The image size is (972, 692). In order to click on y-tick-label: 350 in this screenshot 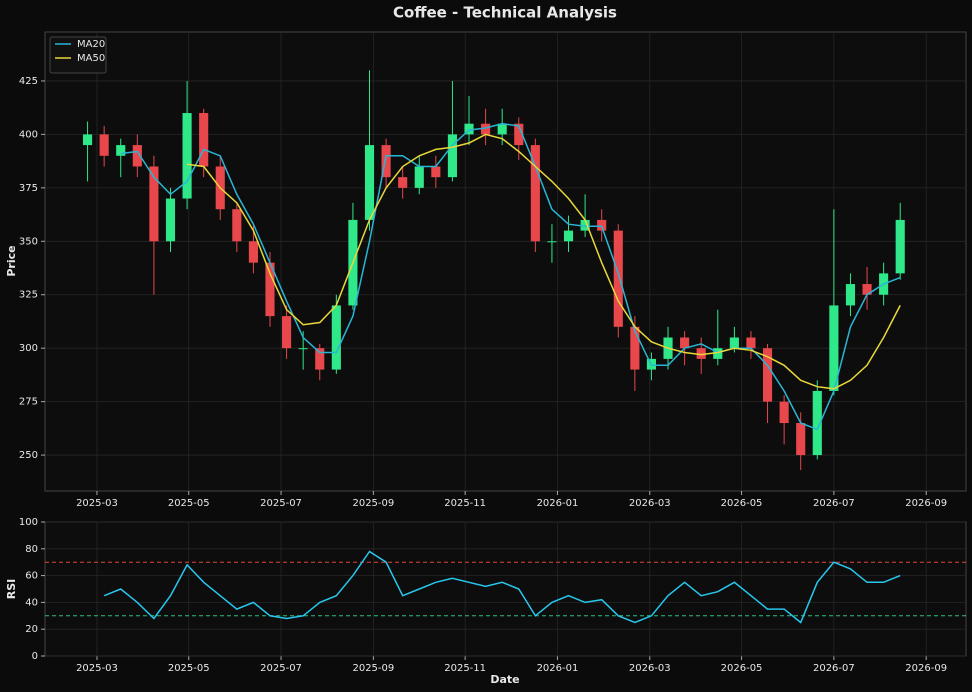, I will do `click(28, 241)`.